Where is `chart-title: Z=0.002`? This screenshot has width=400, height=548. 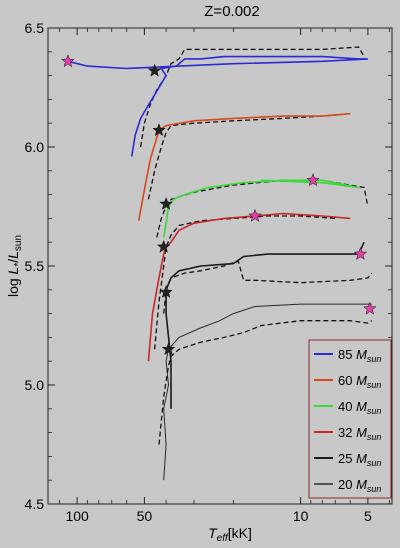 chart-title: Z=0.002 is located at coordinates (231, 11).